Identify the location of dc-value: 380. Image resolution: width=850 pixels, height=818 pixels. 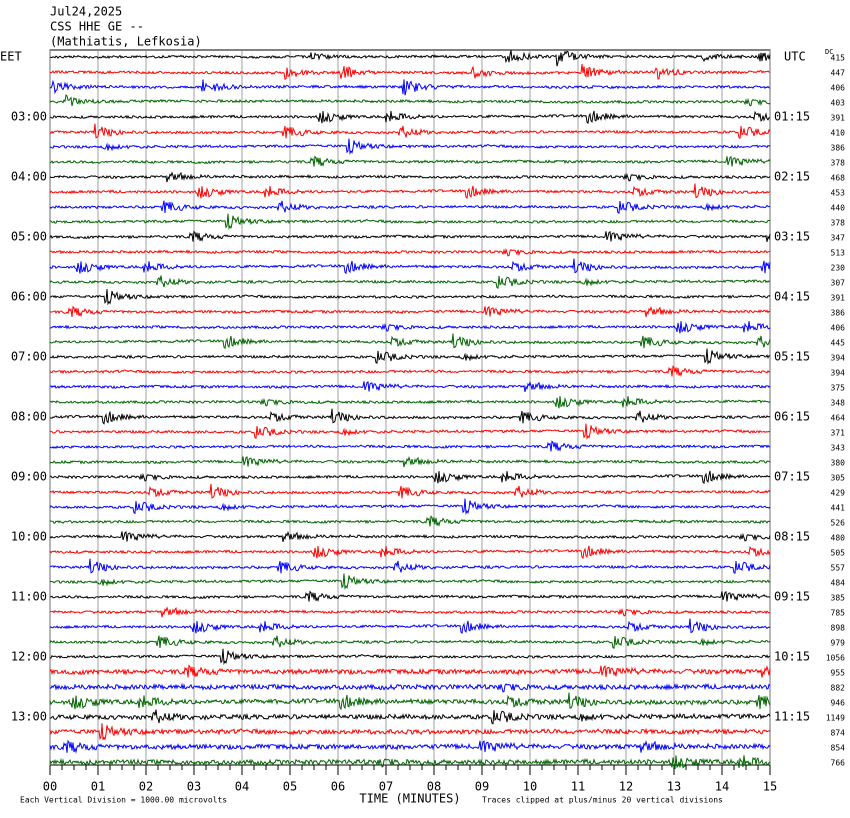
(838, 463).